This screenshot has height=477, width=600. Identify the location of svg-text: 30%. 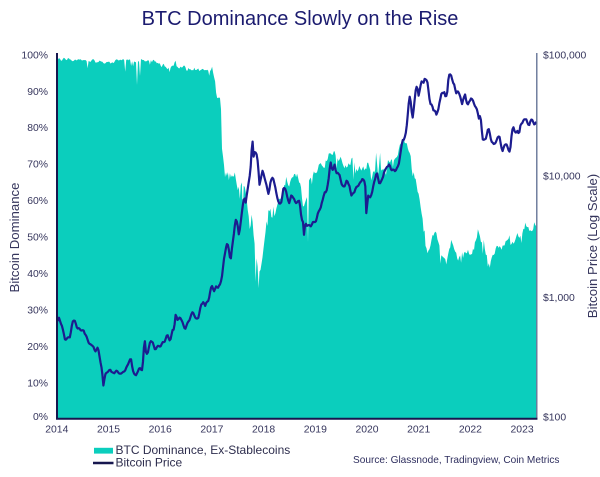
(37, 310).